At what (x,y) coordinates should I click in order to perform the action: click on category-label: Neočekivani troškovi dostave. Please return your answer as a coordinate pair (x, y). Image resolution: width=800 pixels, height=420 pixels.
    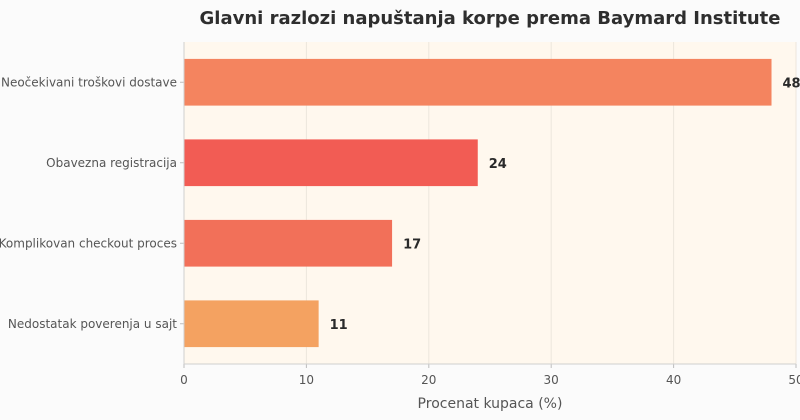
    Looking at the image, I should click on (89, 82).